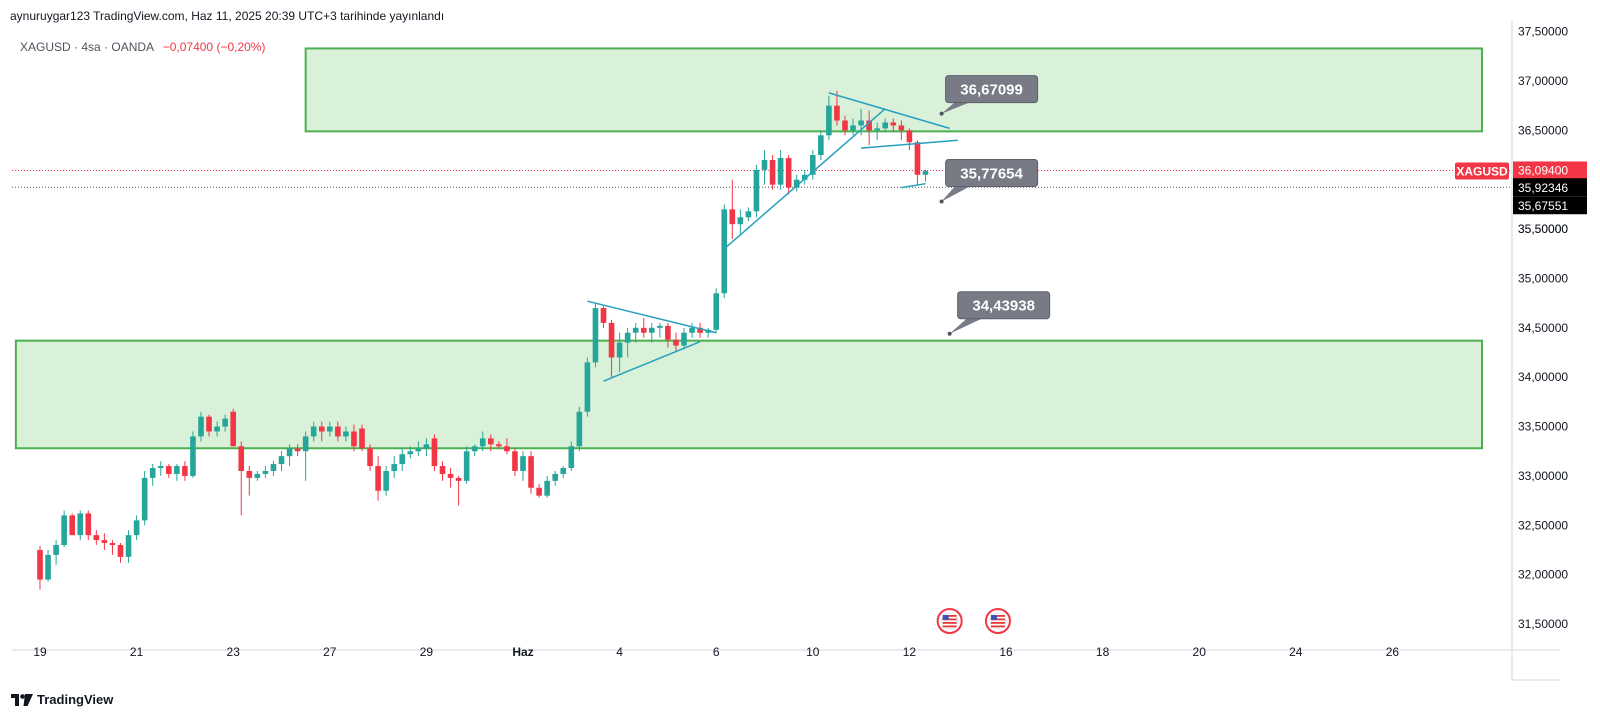  I want to click on y-tick-label: 32,50000, so click(1543, 525).